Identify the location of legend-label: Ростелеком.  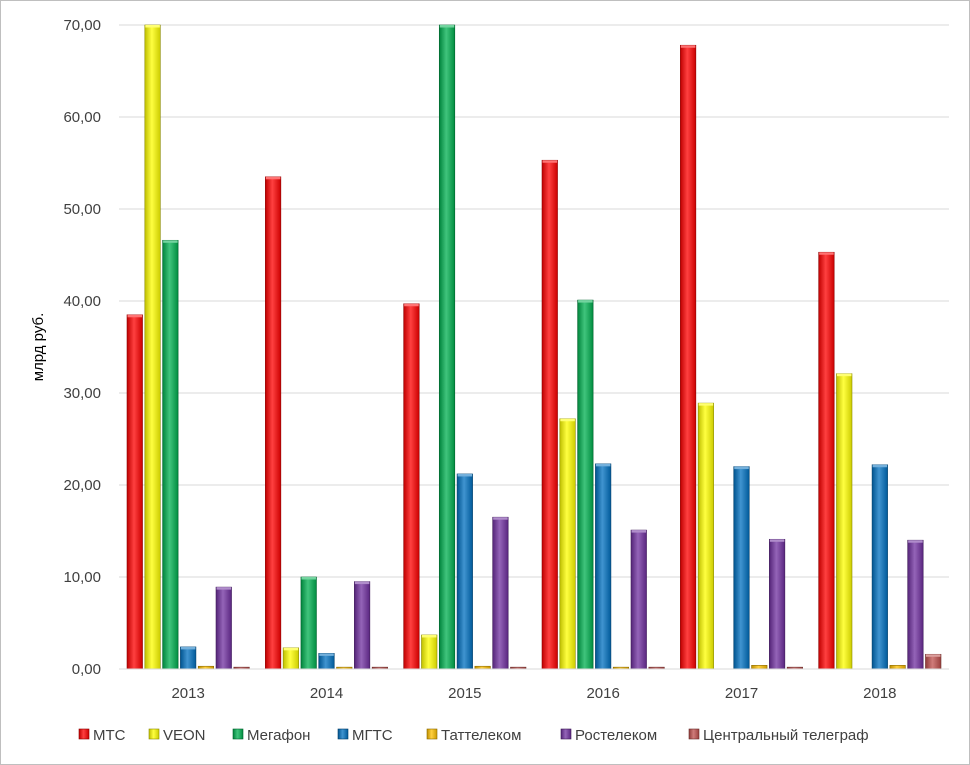
(616, 735).